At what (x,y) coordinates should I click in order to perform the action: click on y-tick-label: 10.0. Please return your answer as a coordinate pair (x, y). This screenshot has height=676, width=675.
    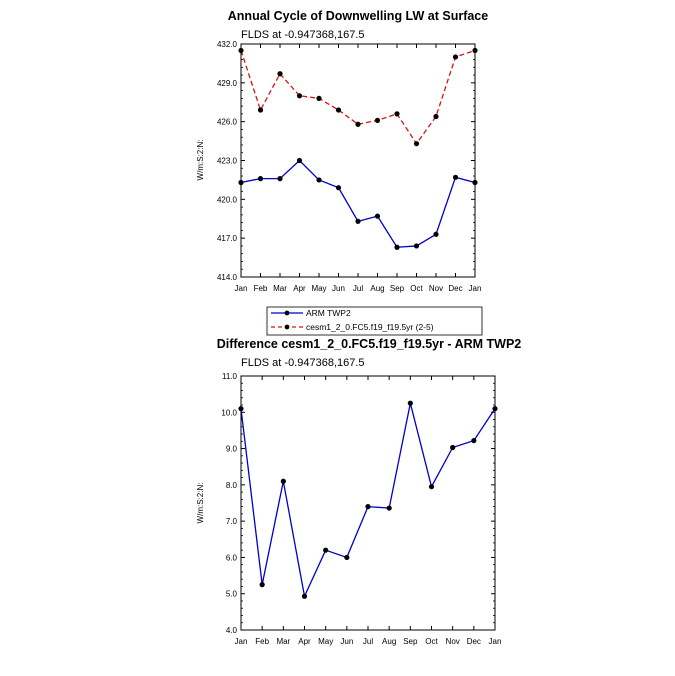
    Looking at the image, I should click on (229, 412).